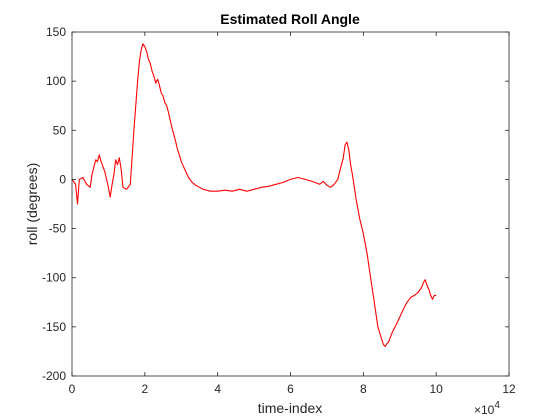 This screenshot has height=420, width=560. Describe the element at coordinates (144, 389) in the screenshot. I see `x-tick-label: 2` at that location.